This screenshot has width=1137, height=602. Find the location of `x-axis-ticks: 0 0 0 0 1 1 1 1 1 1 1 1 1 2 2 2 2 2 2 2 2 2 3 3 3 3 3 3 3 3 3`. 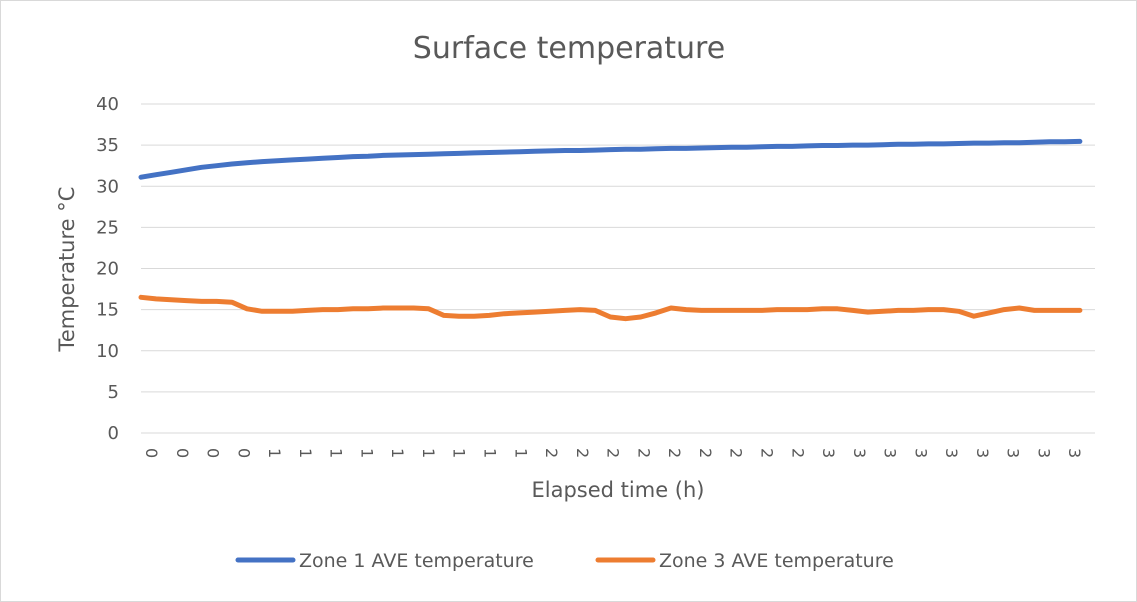

x-axis-ticks: 0 0 0 0 1 1 1 1 1 1 1 1 1 2 2 2 2 2 2 2 2 2 3 3 3 3 3 3 3 3 3 is located at coordinates (613, 453).